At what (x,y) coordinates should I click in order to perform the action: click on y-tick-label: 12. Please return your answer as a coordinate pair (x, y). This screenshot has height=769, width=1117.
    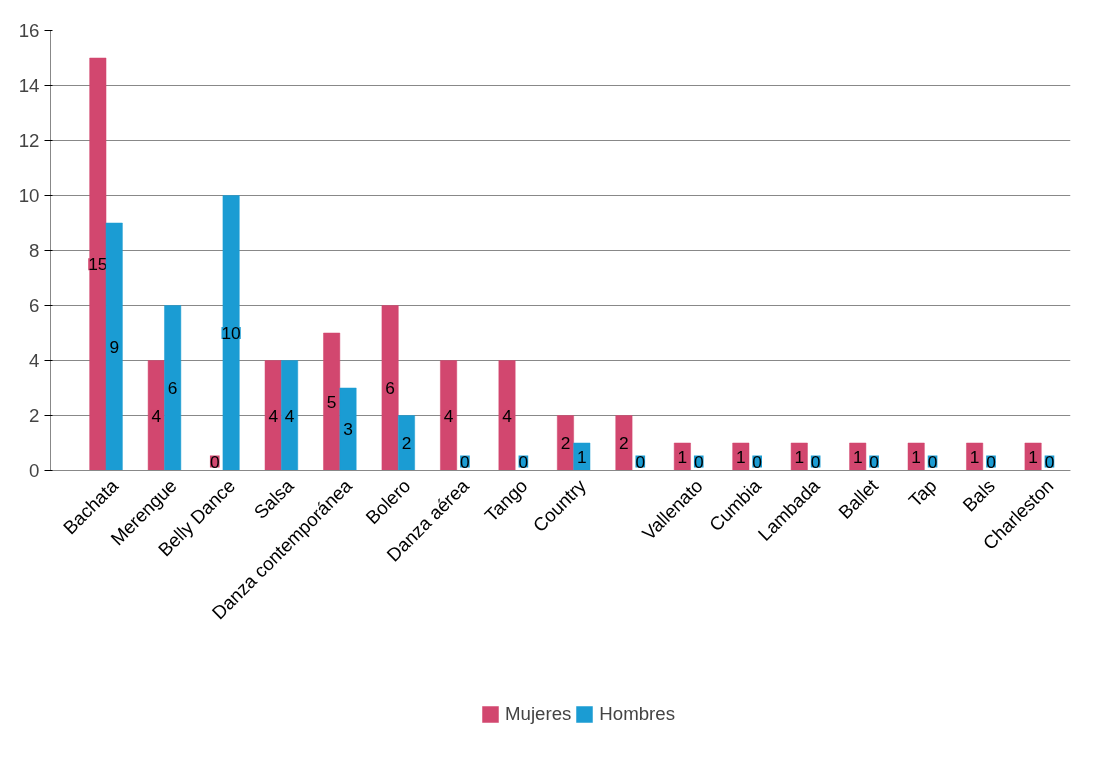
    Looking at the image, I should click on (29, 140).